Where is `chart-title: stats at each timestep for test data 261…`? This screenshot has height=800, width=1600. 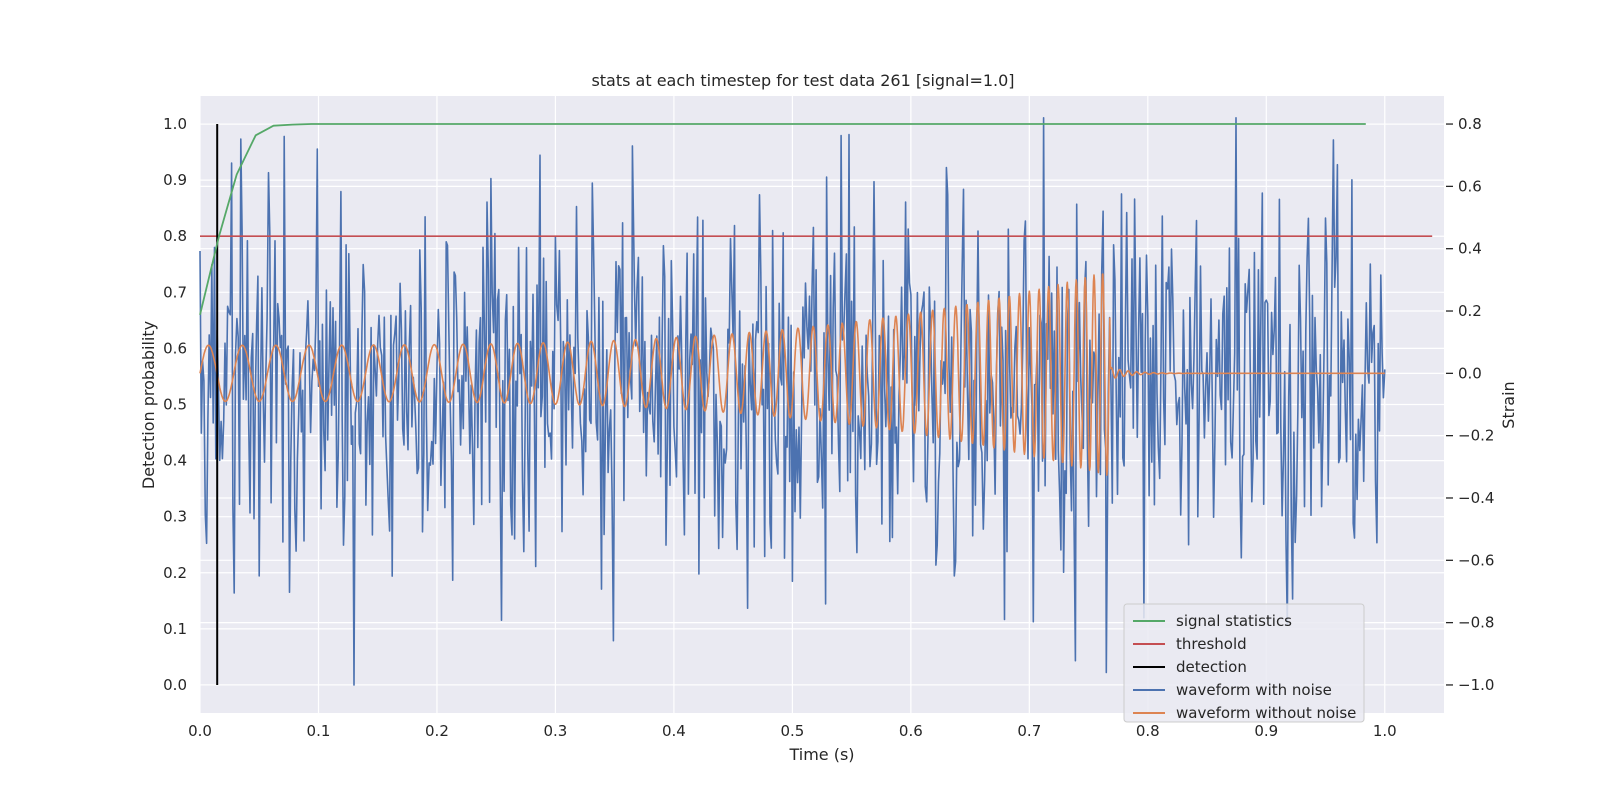
chart-title: stats at each timestep for test data 261… is located at coordinates (802, 80).